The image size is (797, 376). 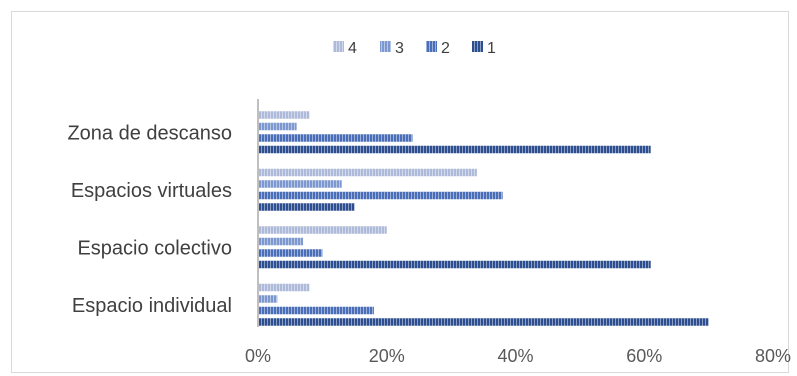 I want to click on x-tick-label: 40%, so click(x=515, y=356).